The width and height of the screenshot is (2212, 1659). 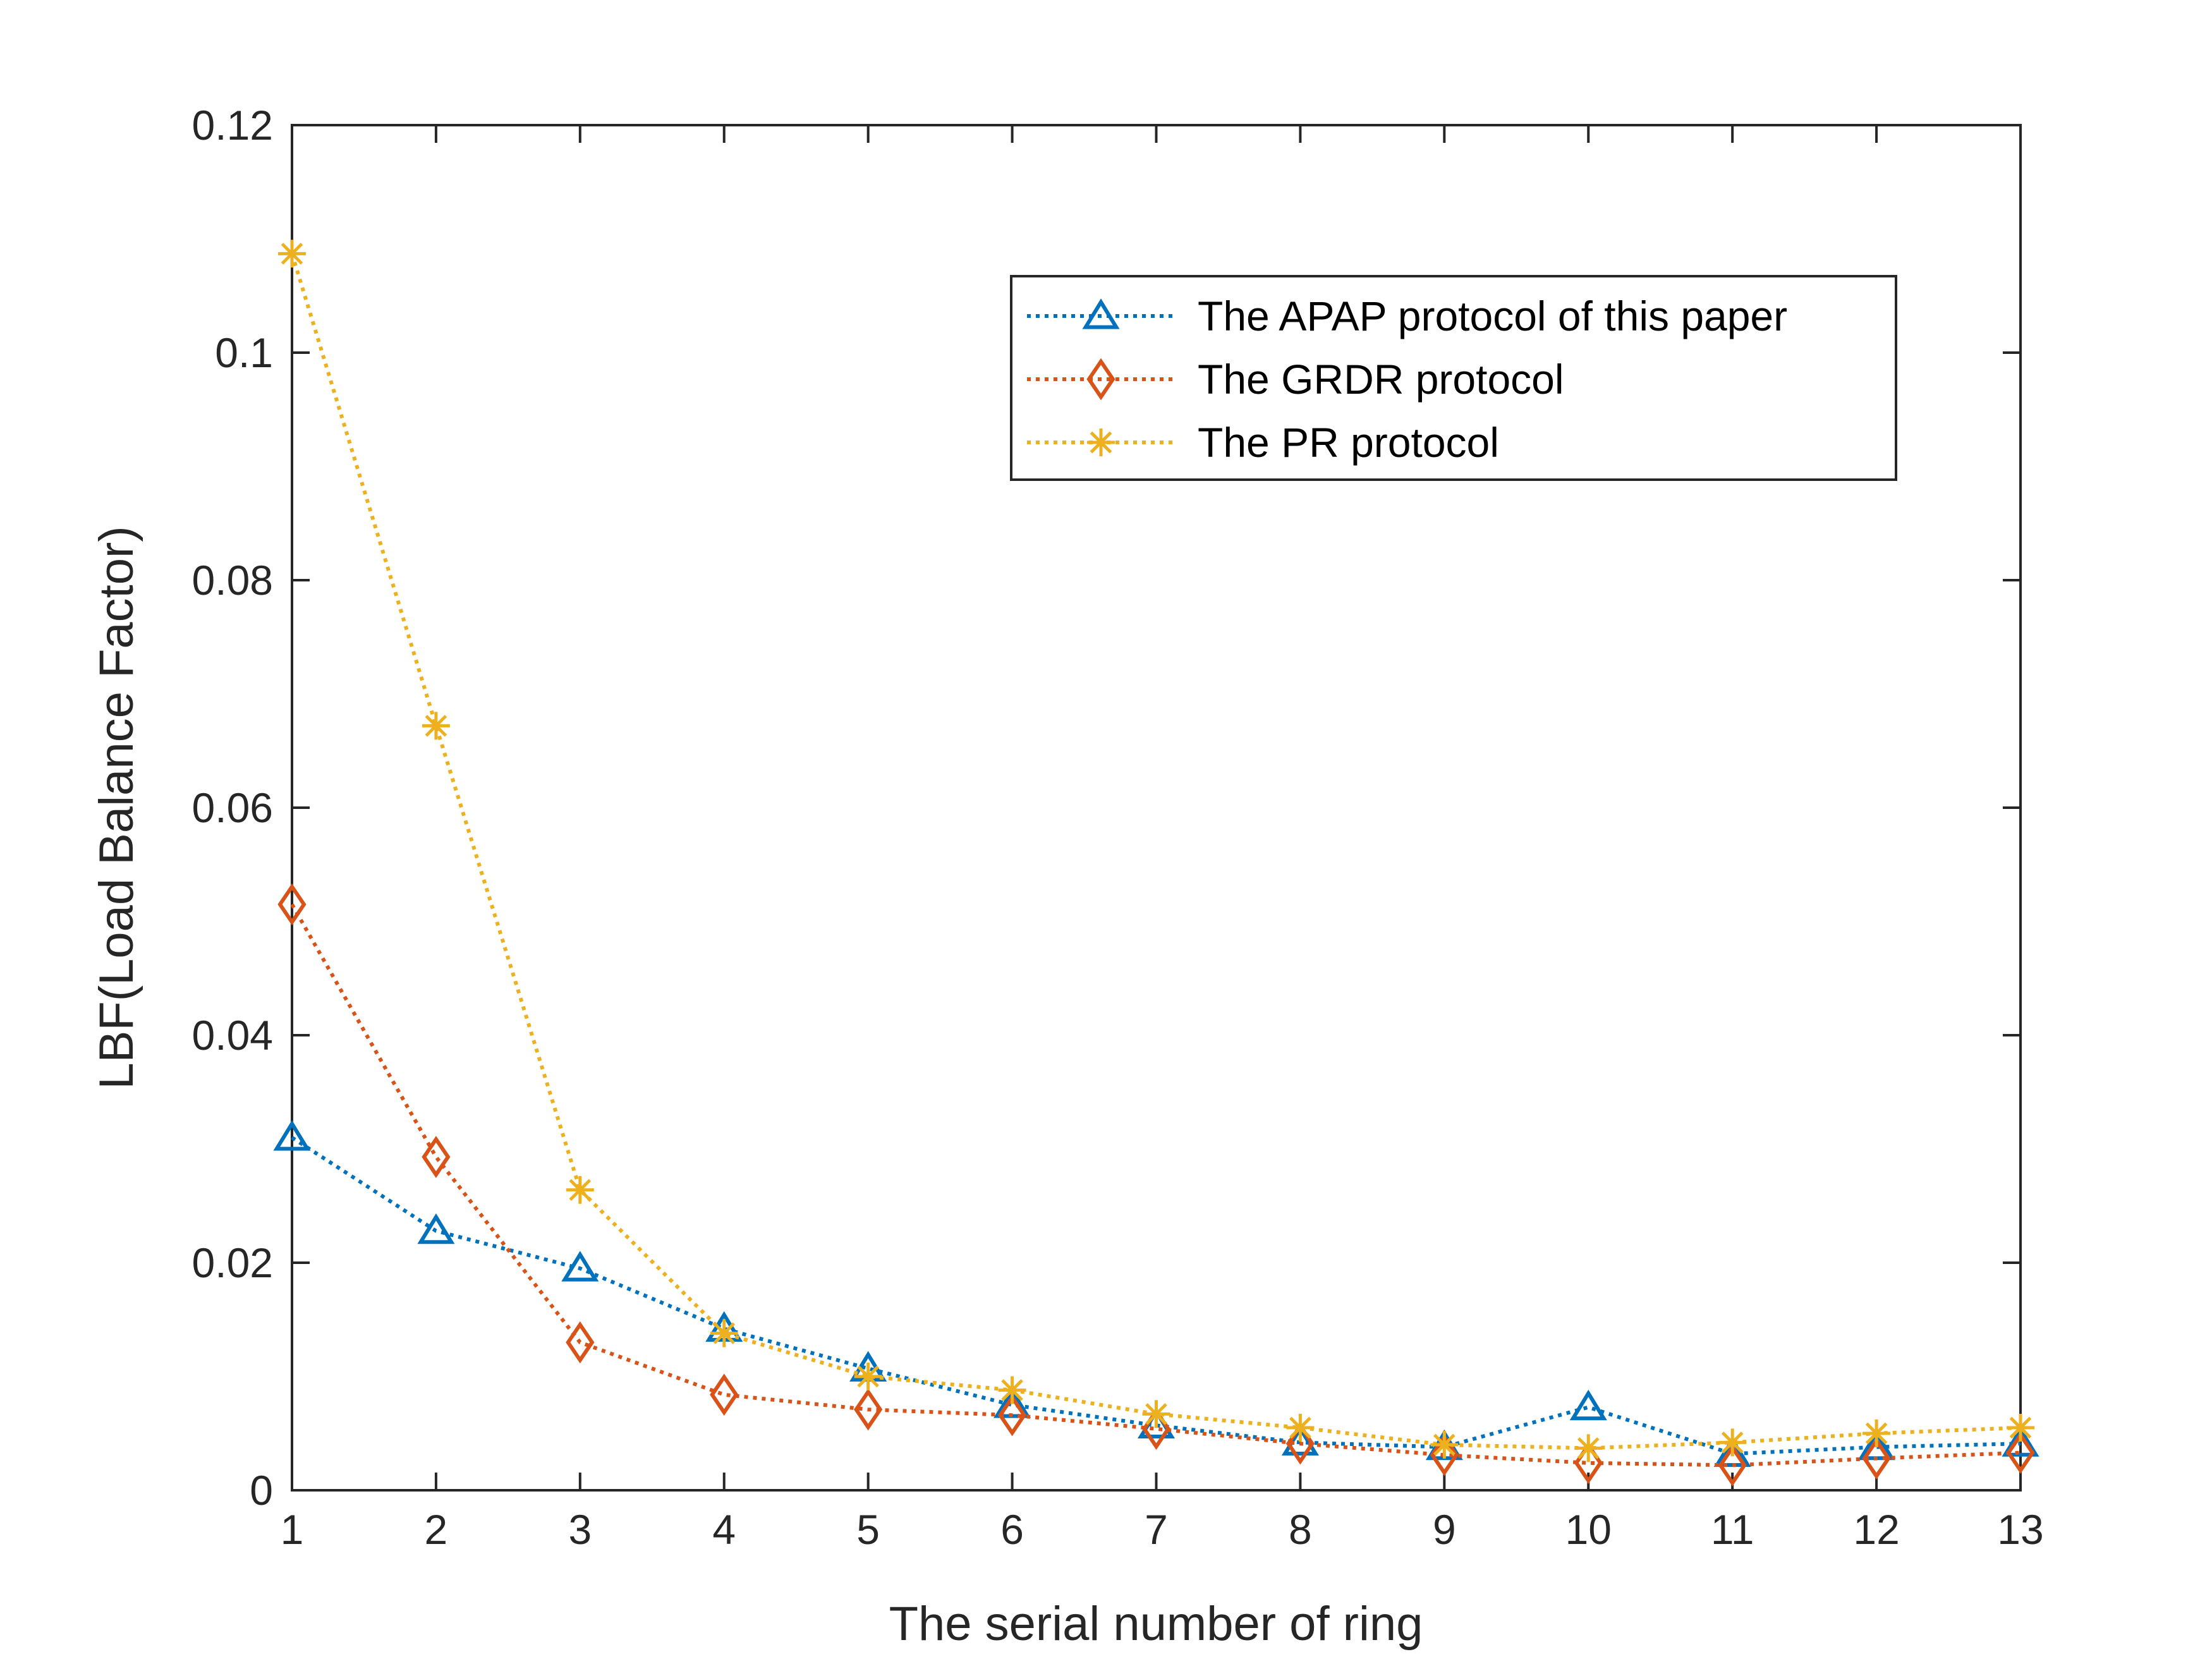 I want to click on x-tick-label: 9, so click(x=1444, y=1529).